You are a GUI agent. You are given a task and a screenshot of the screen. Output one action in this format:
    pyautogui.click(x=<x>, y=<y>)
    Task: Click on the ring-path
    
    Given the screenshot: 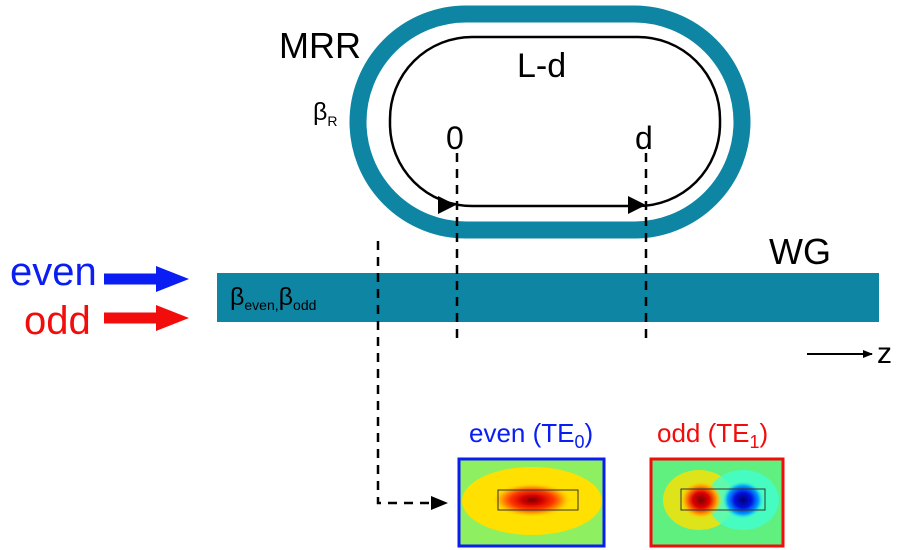 What is the action you would take?
    pyautogui.click(x=555, y=121)
    